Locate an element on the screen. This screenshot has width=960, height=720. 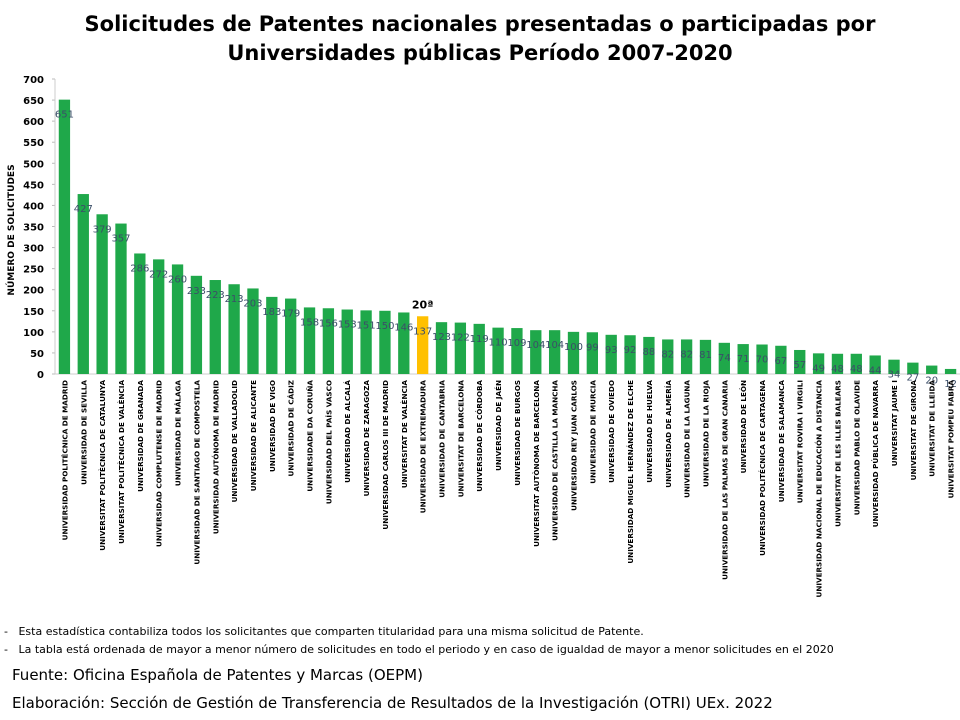
y-tick-label: 50 is located at coordinates (37, 354).